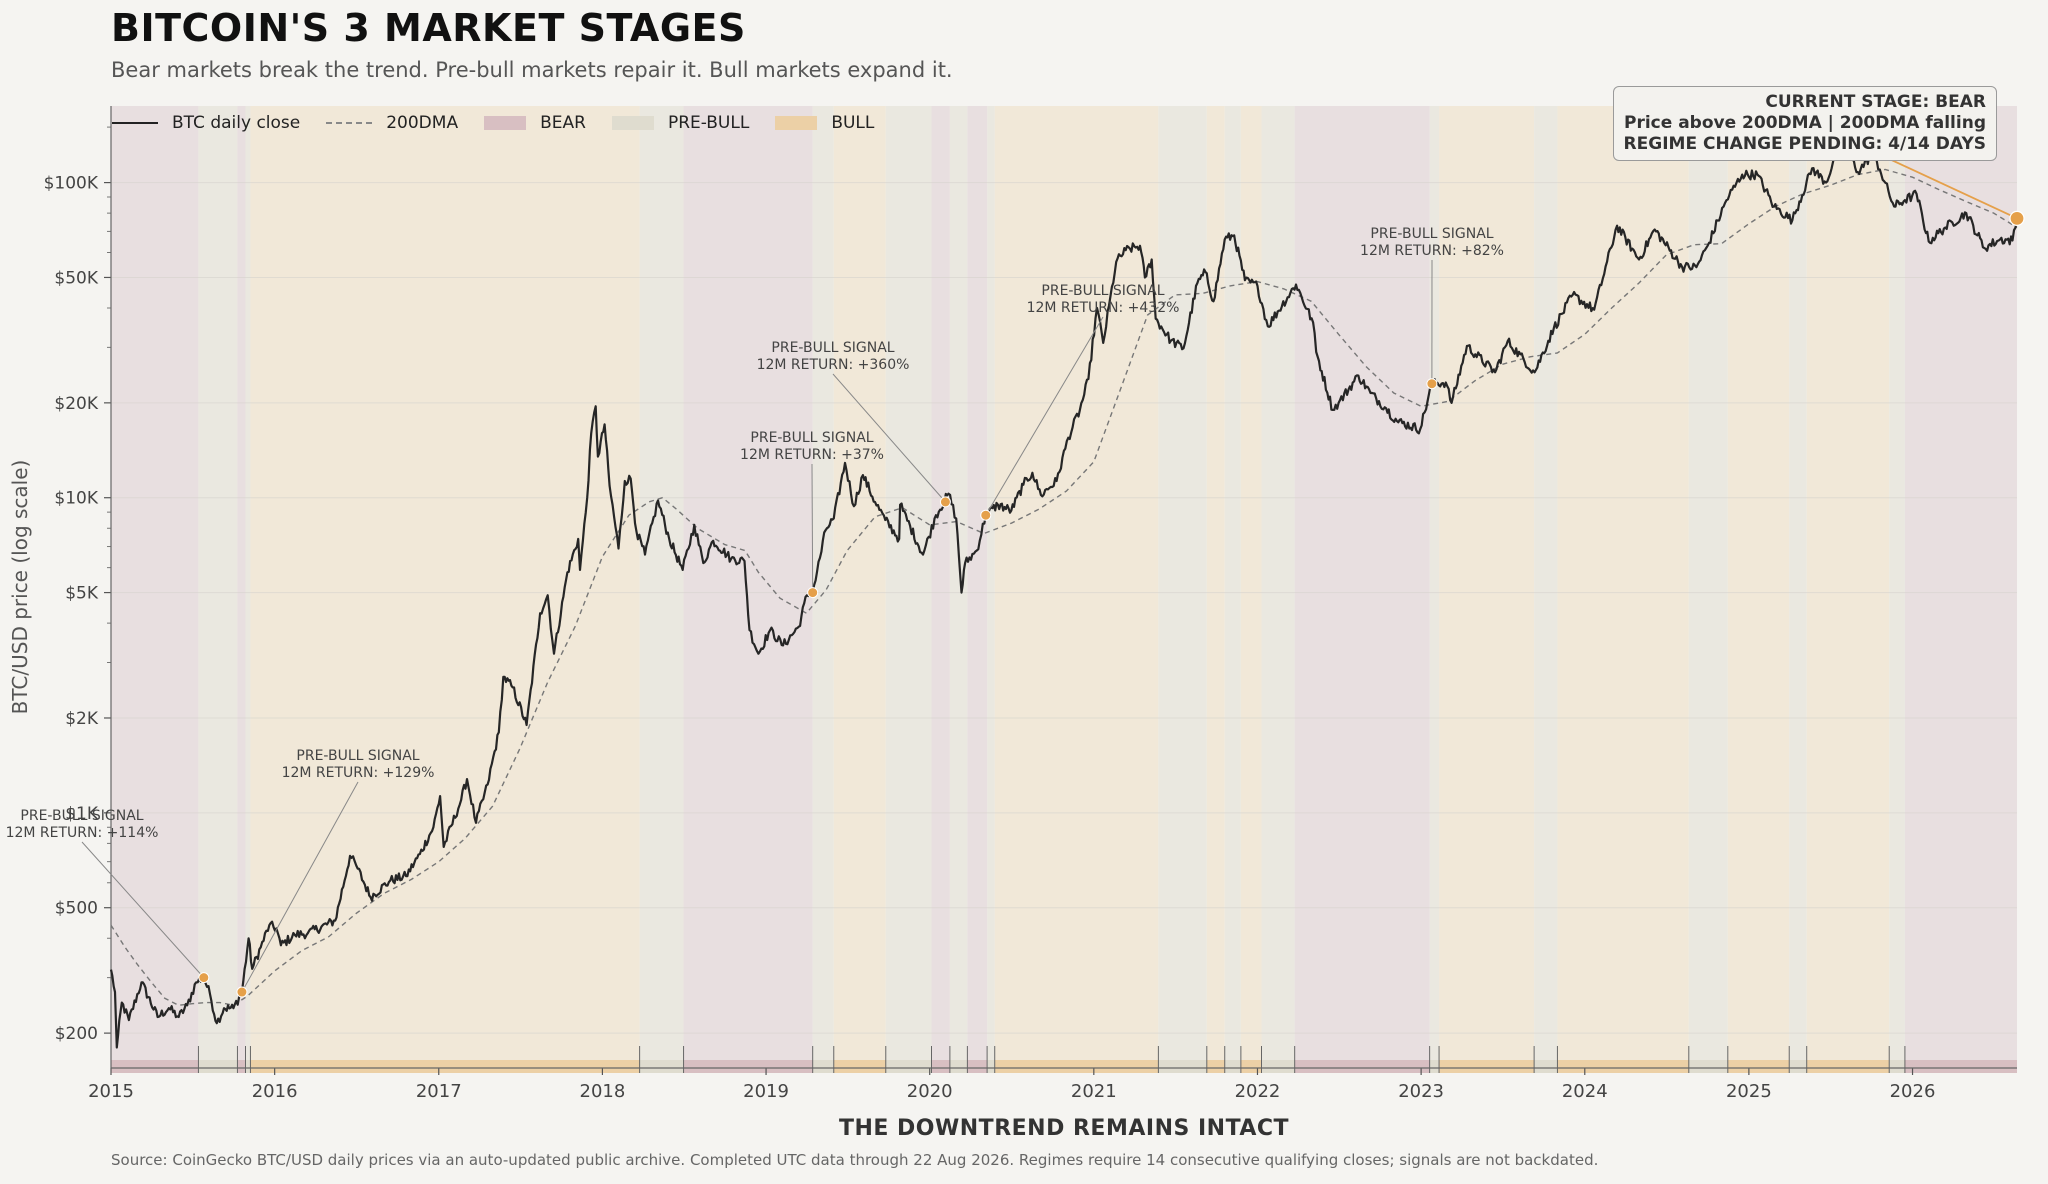 The height and width of the screenshot is (1184, 2048). I want to click on x-tick-label: 2019, so click(766, 1091).